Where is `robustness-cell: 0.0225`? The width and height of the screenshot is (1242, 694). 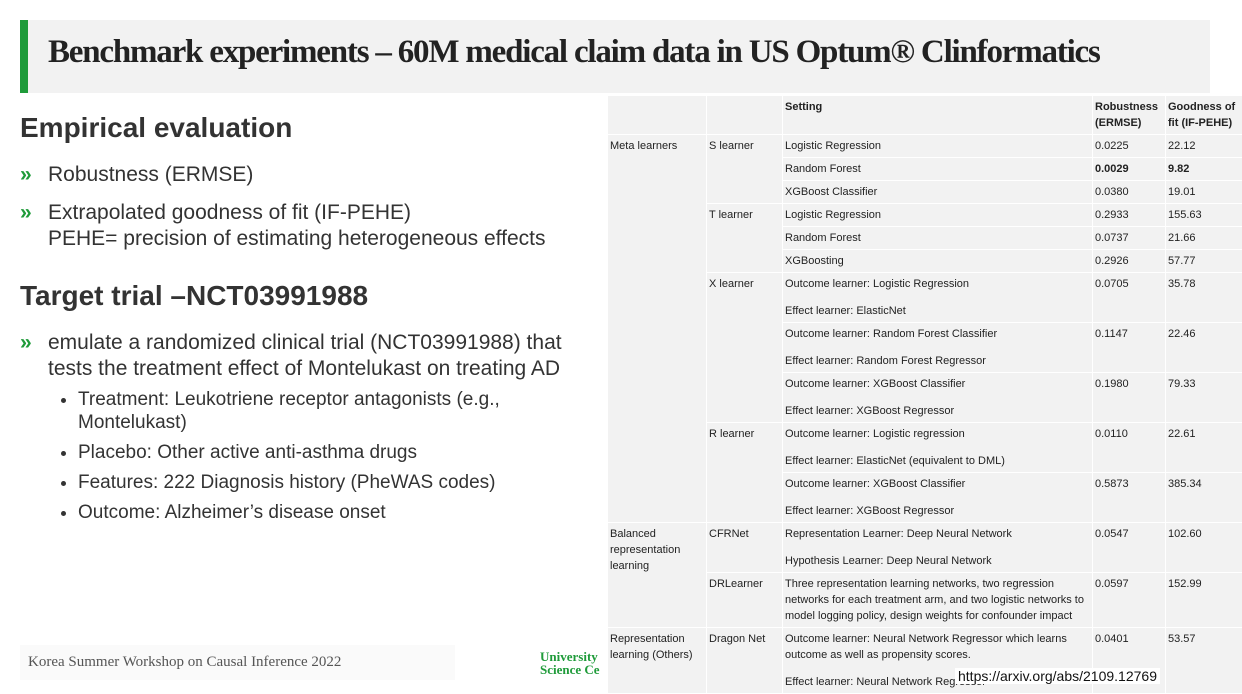
robustness-cell: 0.0225 is located at coordinates (1129, 146).